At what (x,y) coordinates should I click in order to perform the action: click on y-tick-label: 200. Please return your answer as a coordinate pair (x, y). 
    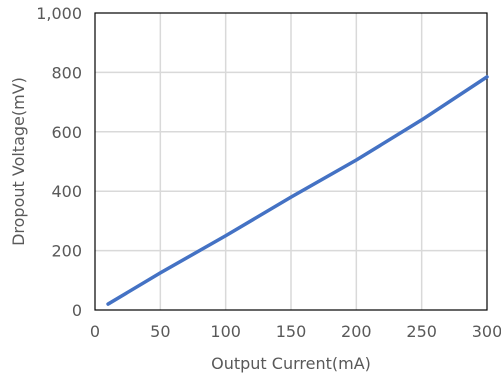
    Looking at the image, I should click on (66, 251).